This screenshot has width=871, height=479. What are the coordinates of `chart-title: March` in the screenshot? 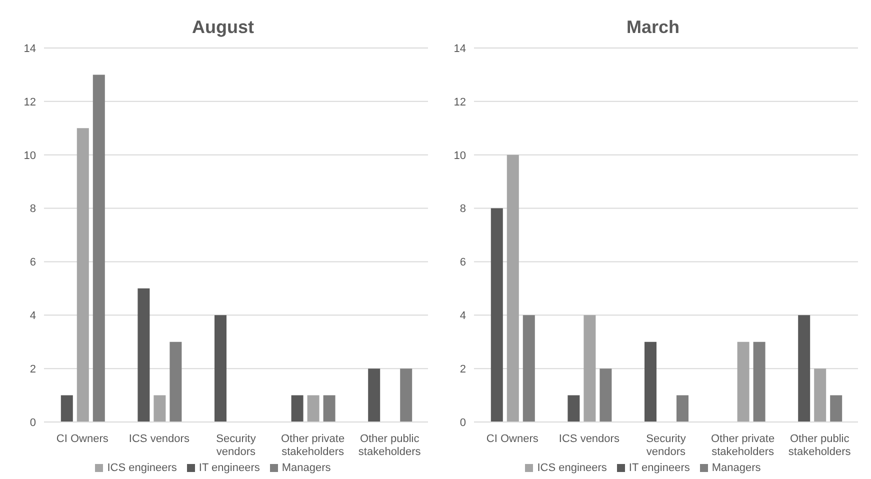 It's located at (652, 27).